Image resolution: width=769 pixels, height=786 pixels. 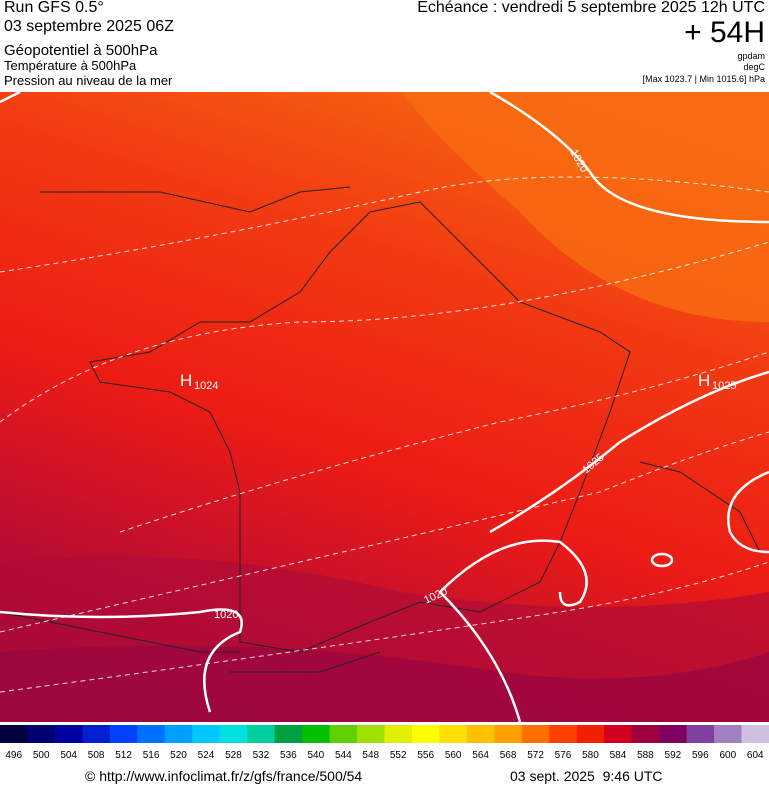 What do you see at coordinates (88, 80) in the screenshot?
I see `layer-label: Pression au niveau de la mer` at bounding box center [88, 80].